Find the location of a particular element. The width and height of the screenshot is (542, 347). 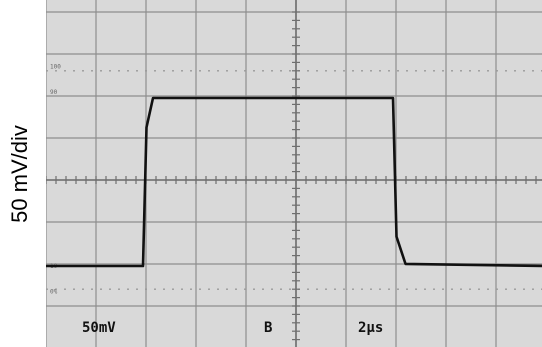

graticule-percent-label: 90 is located at coordinates (54, 92).